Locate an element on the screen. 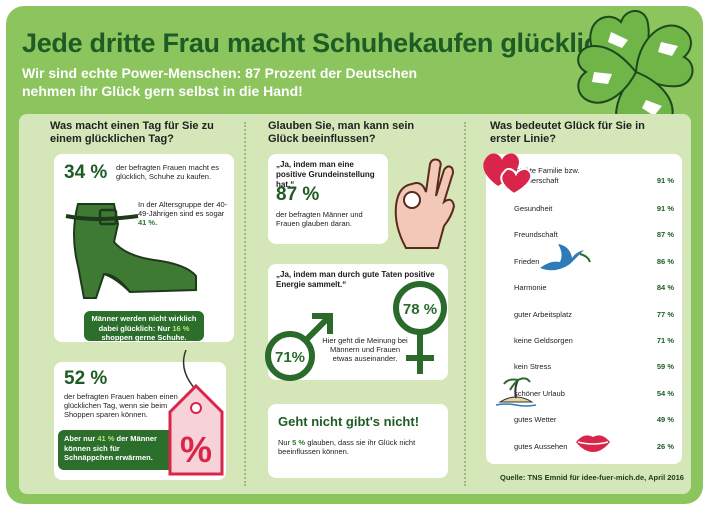 The width and height of the screenshot is (709, 510). list-item: Freundschaft 87 % is located at coordinates (594, 234).